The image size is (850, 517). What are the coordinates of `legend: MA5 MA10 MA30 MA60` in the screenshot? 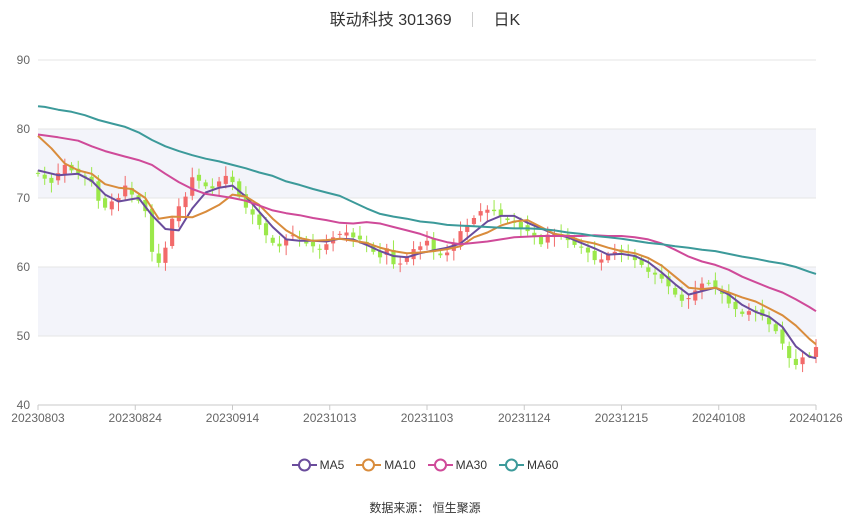 It's located at (425, 465).